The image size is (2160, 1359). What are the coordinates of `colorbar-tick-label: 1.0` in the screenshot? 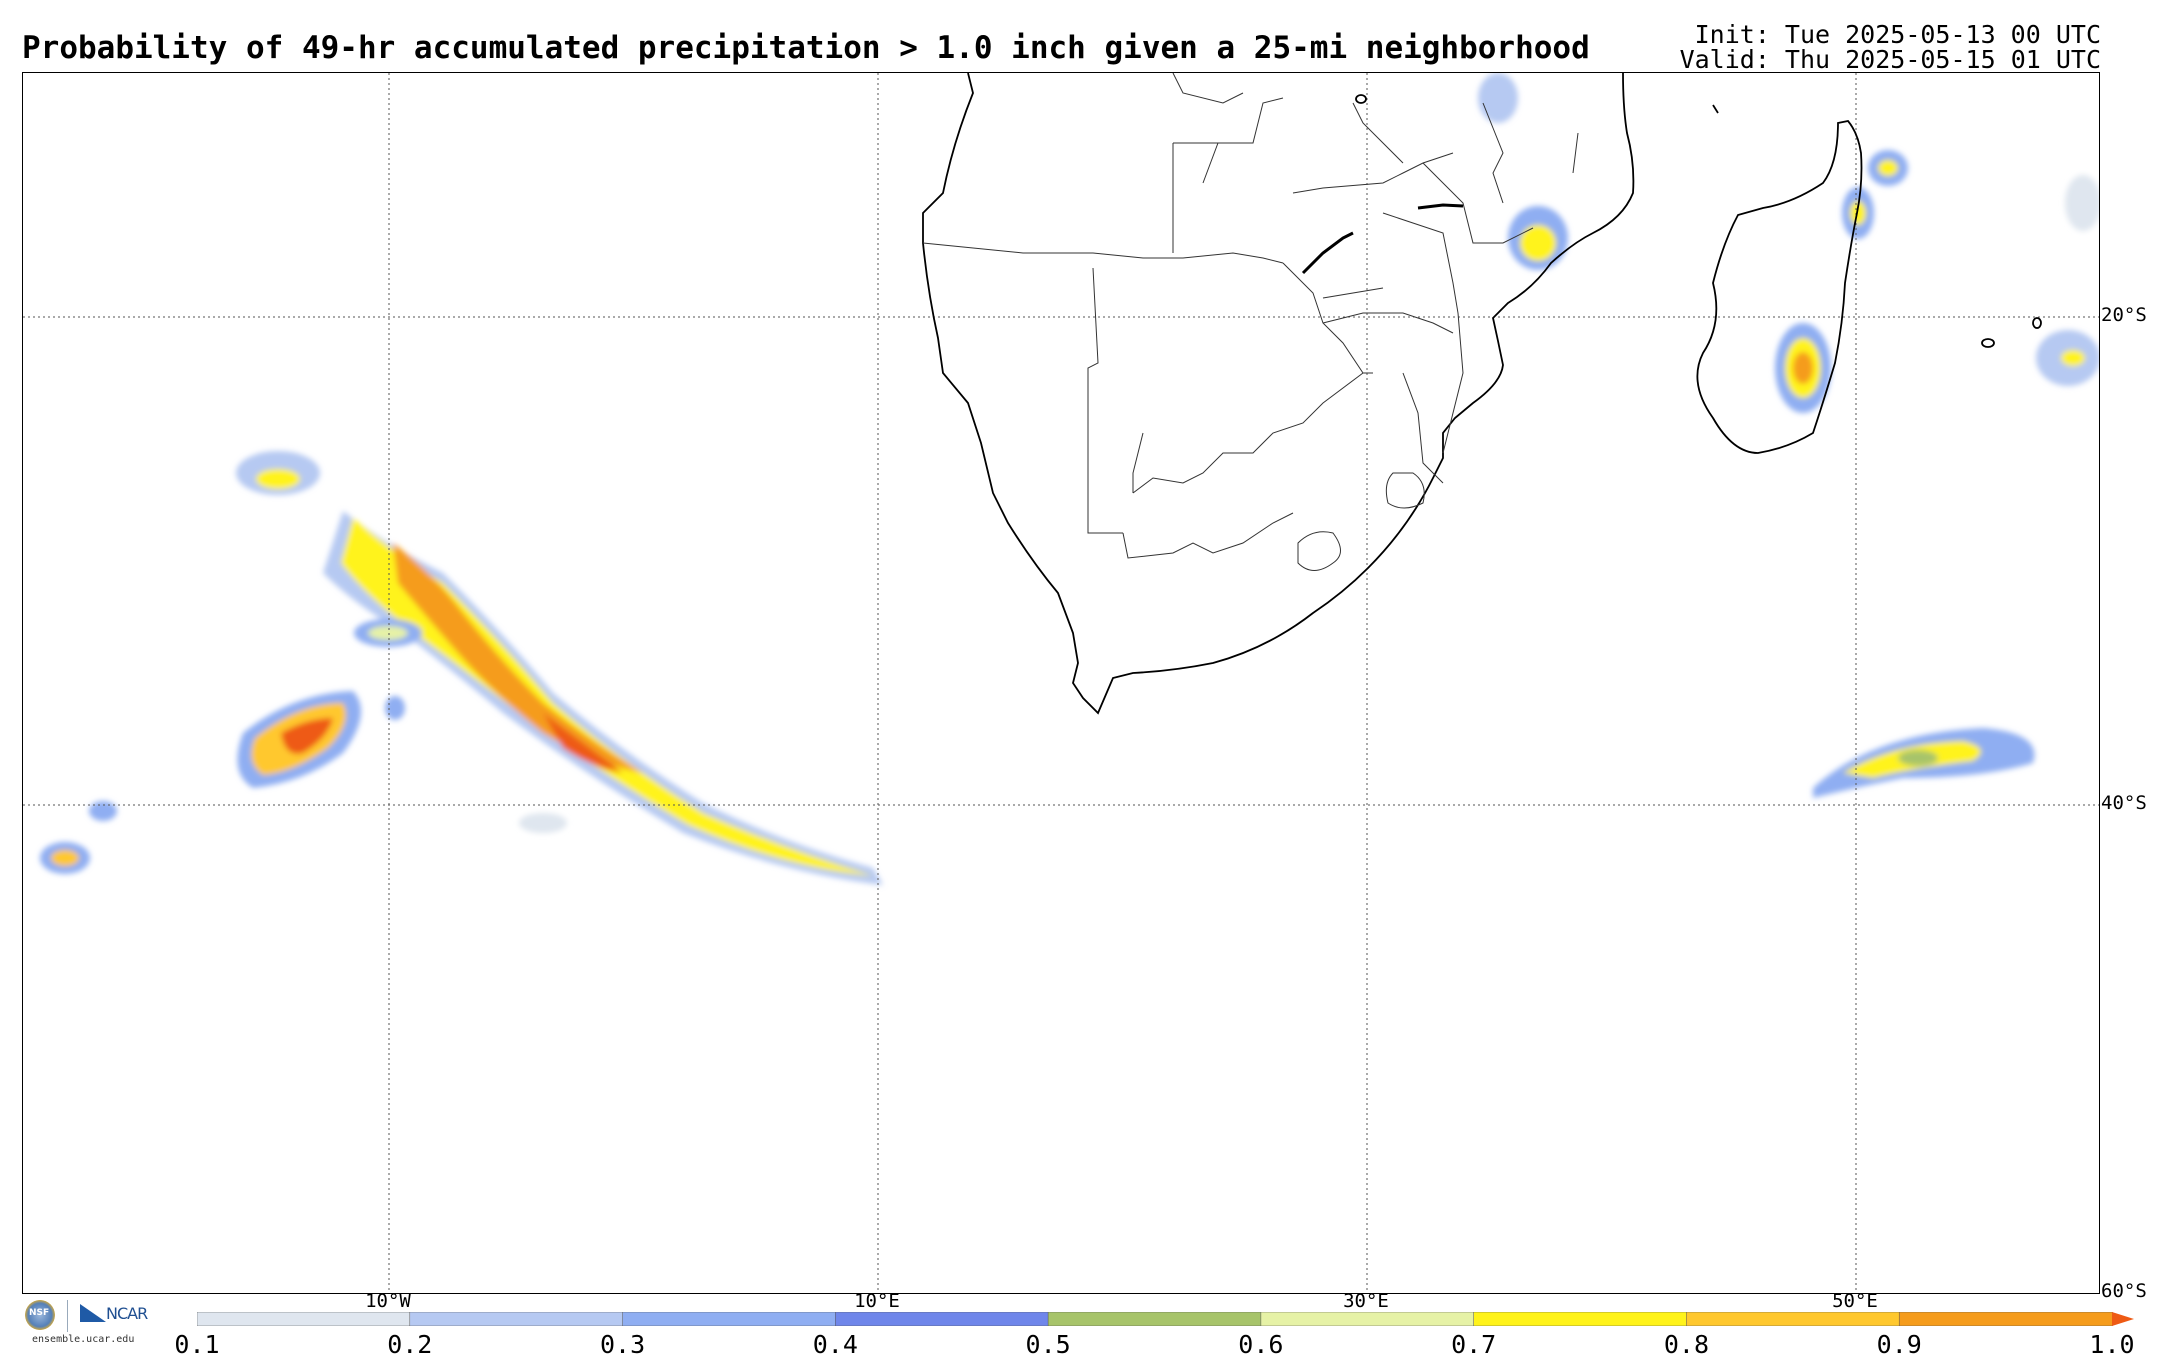 It's located at (2112, 1344).